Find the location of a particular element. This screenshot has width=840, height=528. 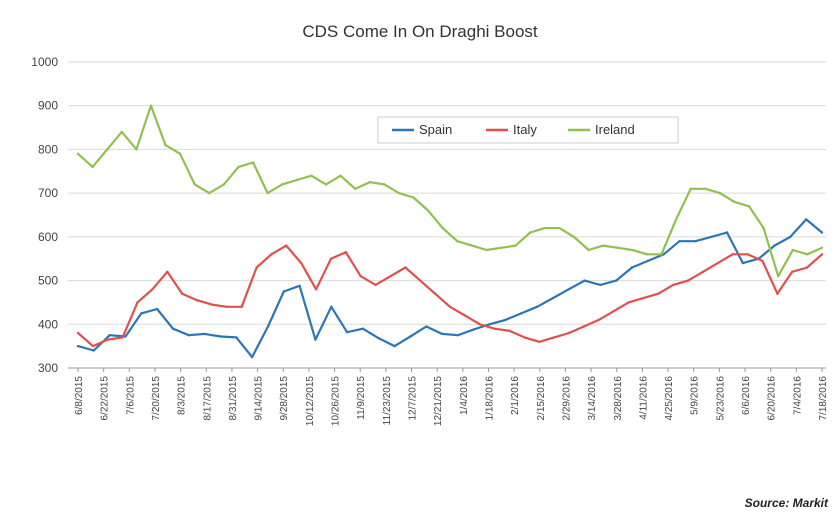

x-tick-label: 5/9/2016 is located at coordinates (695, 395).